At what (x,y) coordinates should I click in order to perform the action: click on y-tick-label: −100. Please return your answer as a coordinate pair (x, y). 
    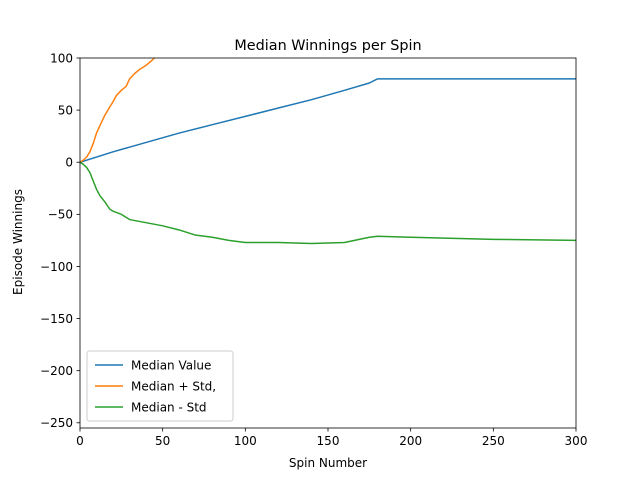
    Looking at the image, I should click on (56, 267).